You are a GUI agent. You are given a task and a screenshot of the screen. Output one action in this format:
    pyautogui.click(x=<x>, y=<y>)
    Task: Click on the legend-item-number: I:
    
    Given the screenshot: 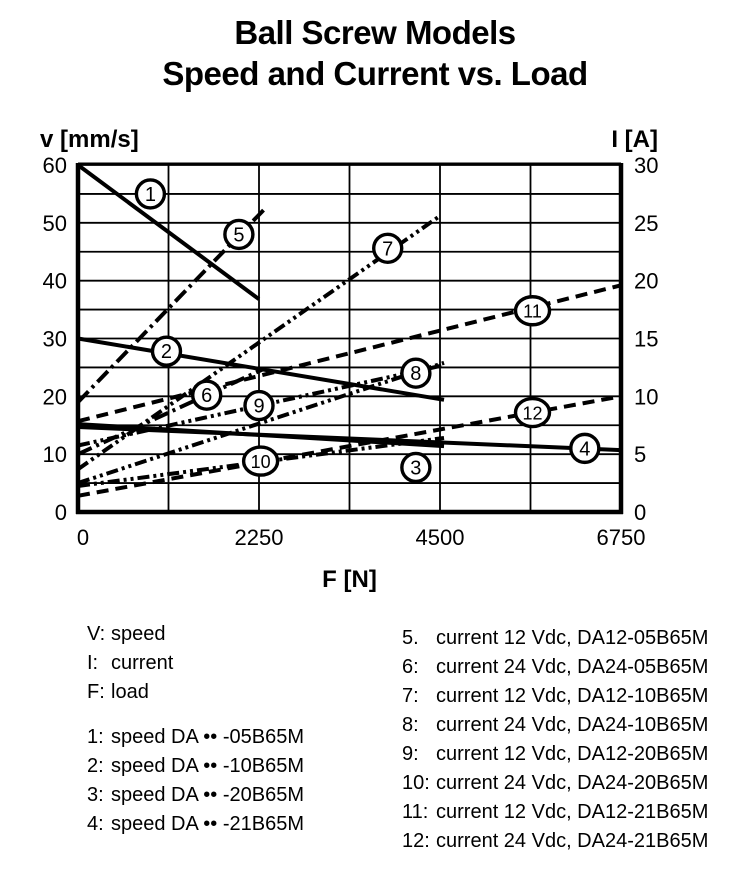 What is the action you would take?
    pyautogui.click(x=93, y=663)
    